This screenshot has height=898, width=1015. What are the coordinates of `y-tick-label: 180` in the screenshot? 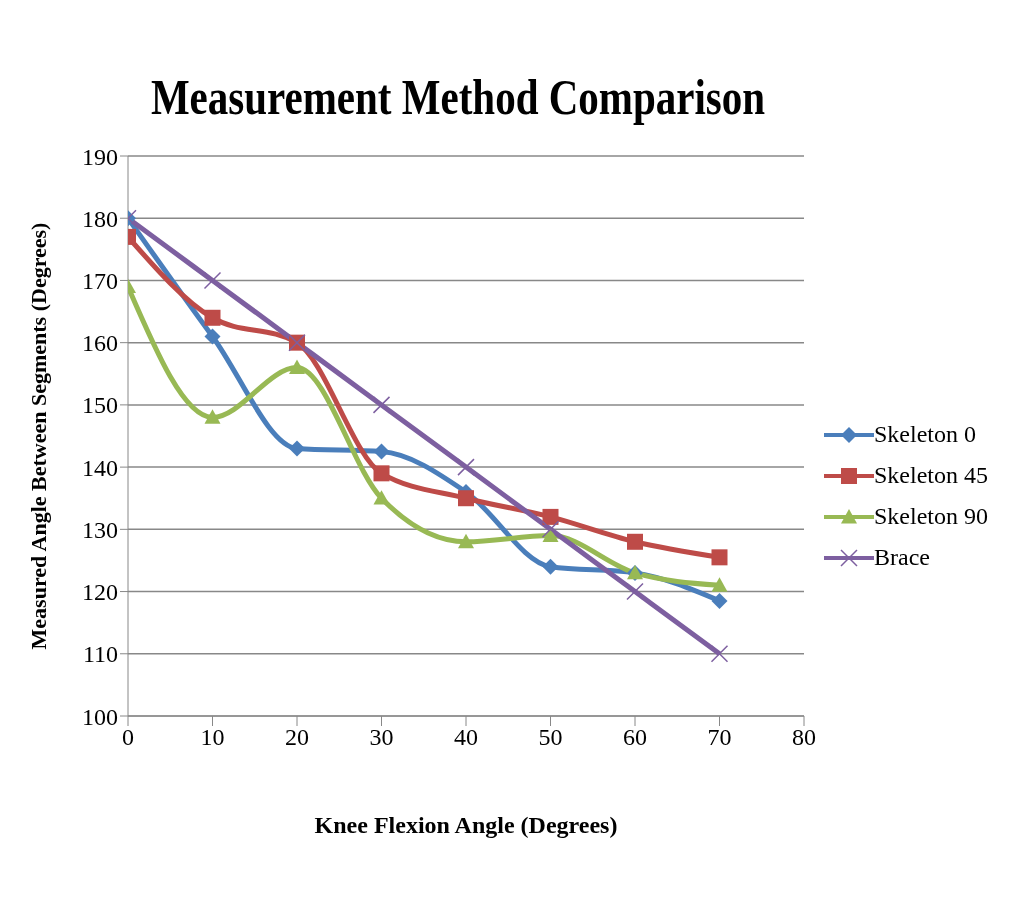 It's located at (100, 218).